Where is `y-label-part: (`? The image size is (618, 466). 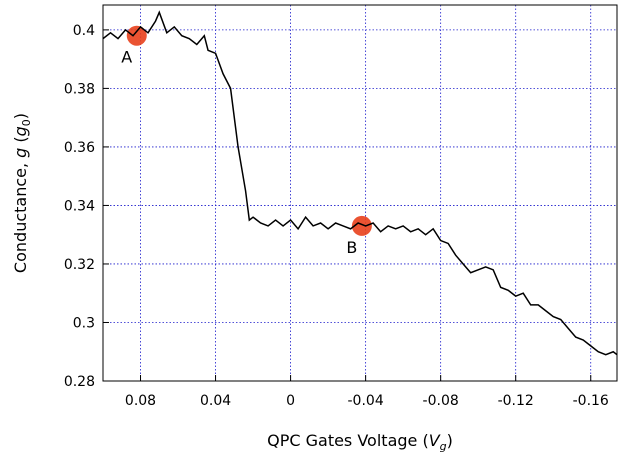
y-label-part: ( is located at coordinates (20, 141).